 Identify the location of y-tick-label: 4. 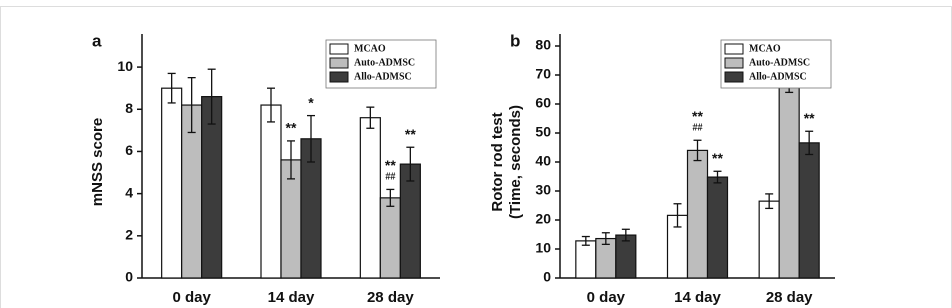
(129, 192).